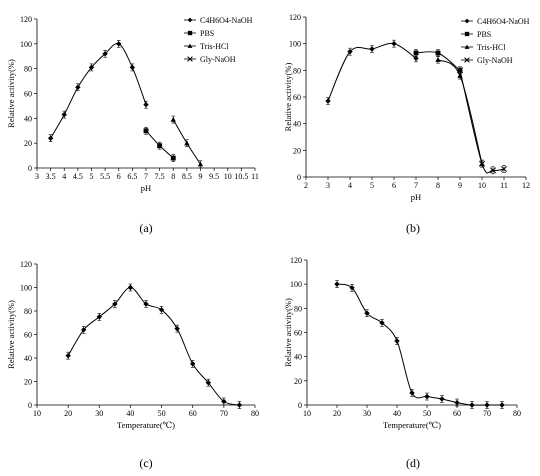  Describe the element at coordinates (337, 413) in the screenshot. I see `x-tick-label: 20` at that location.